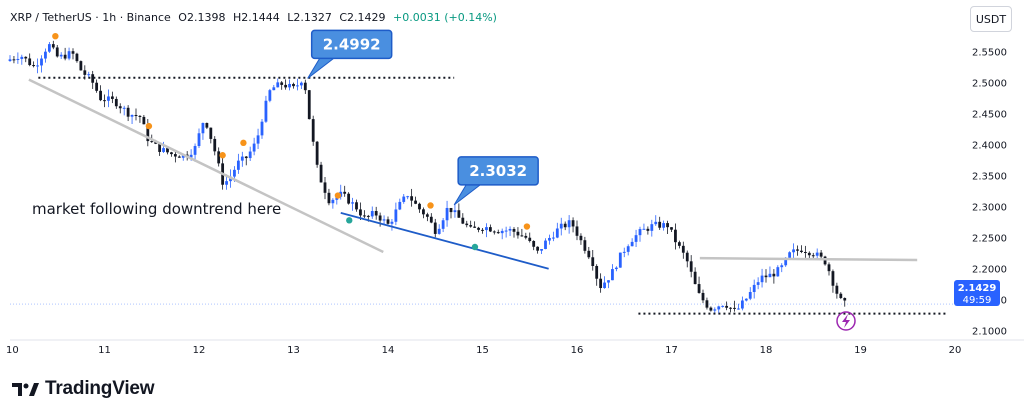 Image resolution: width=1024 pixels, height=417 pixels. Describe the element at coordinates (577, 350) in the screenshot. I see `x-tick-label: 16` at that location.